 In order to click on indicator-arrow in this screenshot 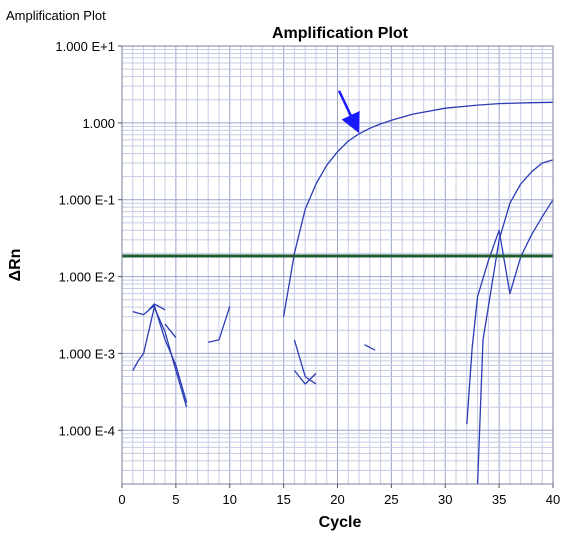, I will do `click(348, 112)`.